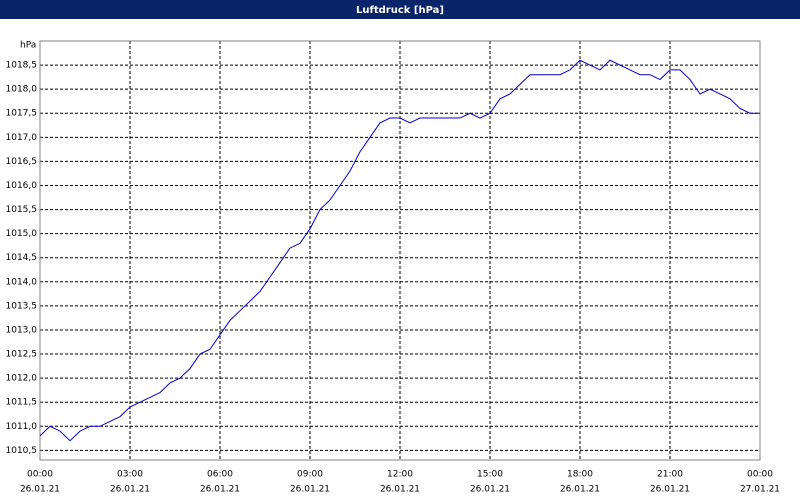 Image resolution: width=800 pixels, height=500 pixels. I want to click on y-tick-label: 1014,0, so click(22, 282).